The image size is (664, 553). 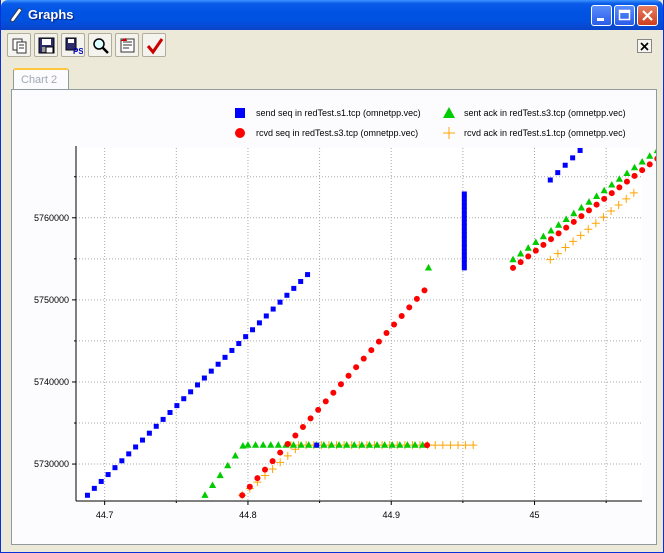 I want to click on minimize-button, so click(x=601, y=15).